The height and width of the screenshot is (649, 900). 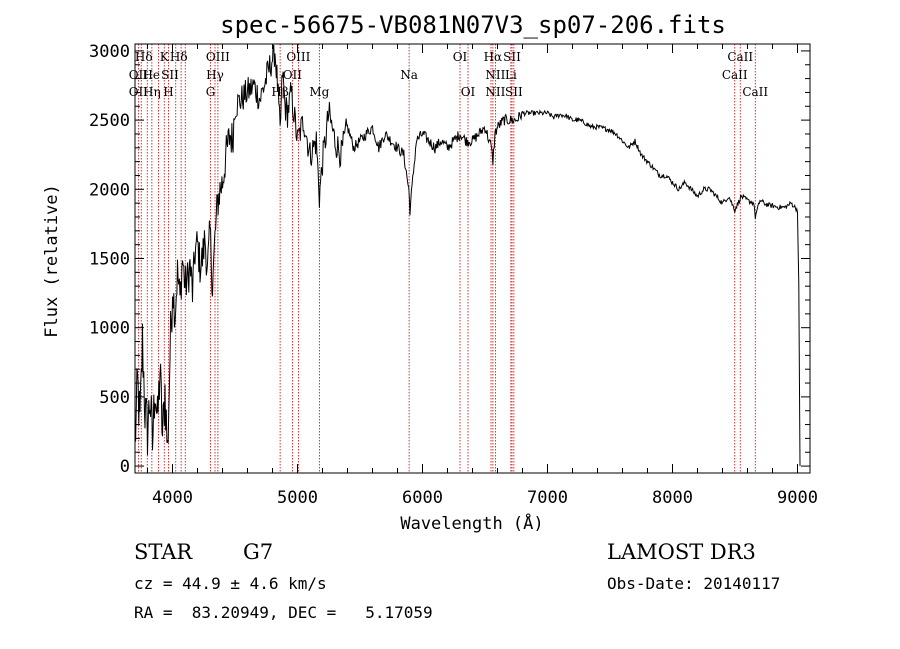 What do you see at coordinates (168, 92) in the screenshot?
I see `spectral-line-label: H` at bounding box center [168, 92].